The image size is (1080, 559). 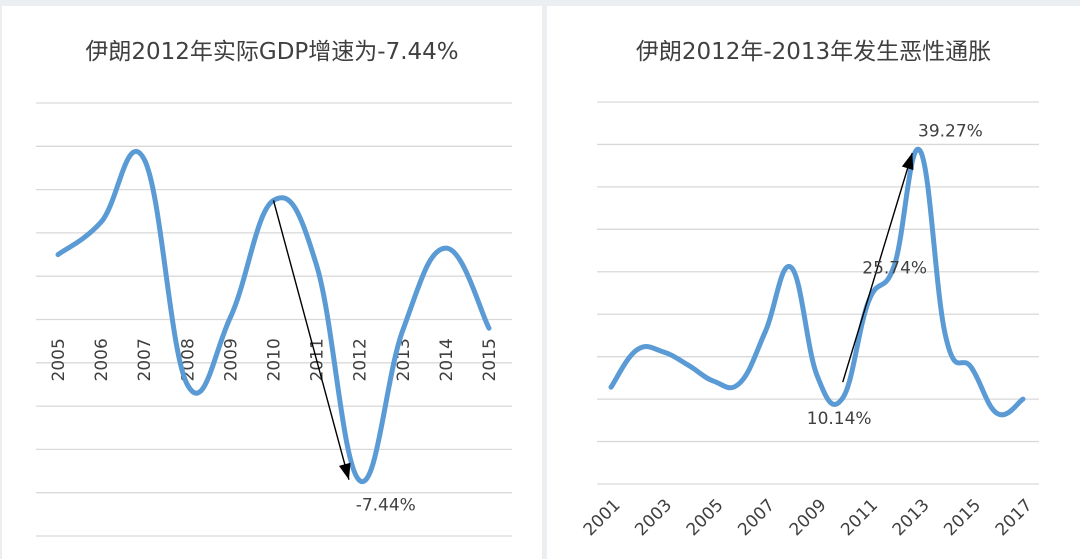 What do you see at coordinates (447, 359) in the screenshot?
I see `x-tick-label: 2014` at bounding box center [447, 359].